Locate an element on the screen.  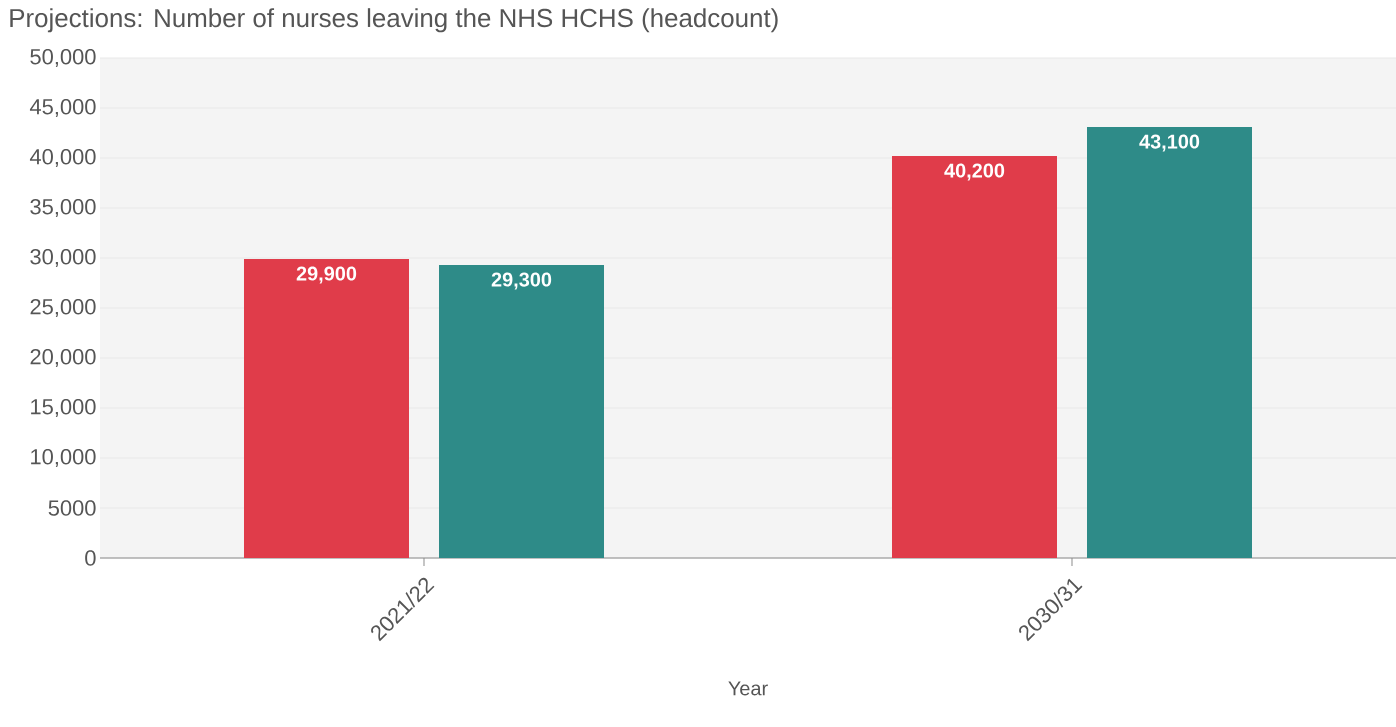
y-tick-label: 50,000 is located at coordinates (63, 58).